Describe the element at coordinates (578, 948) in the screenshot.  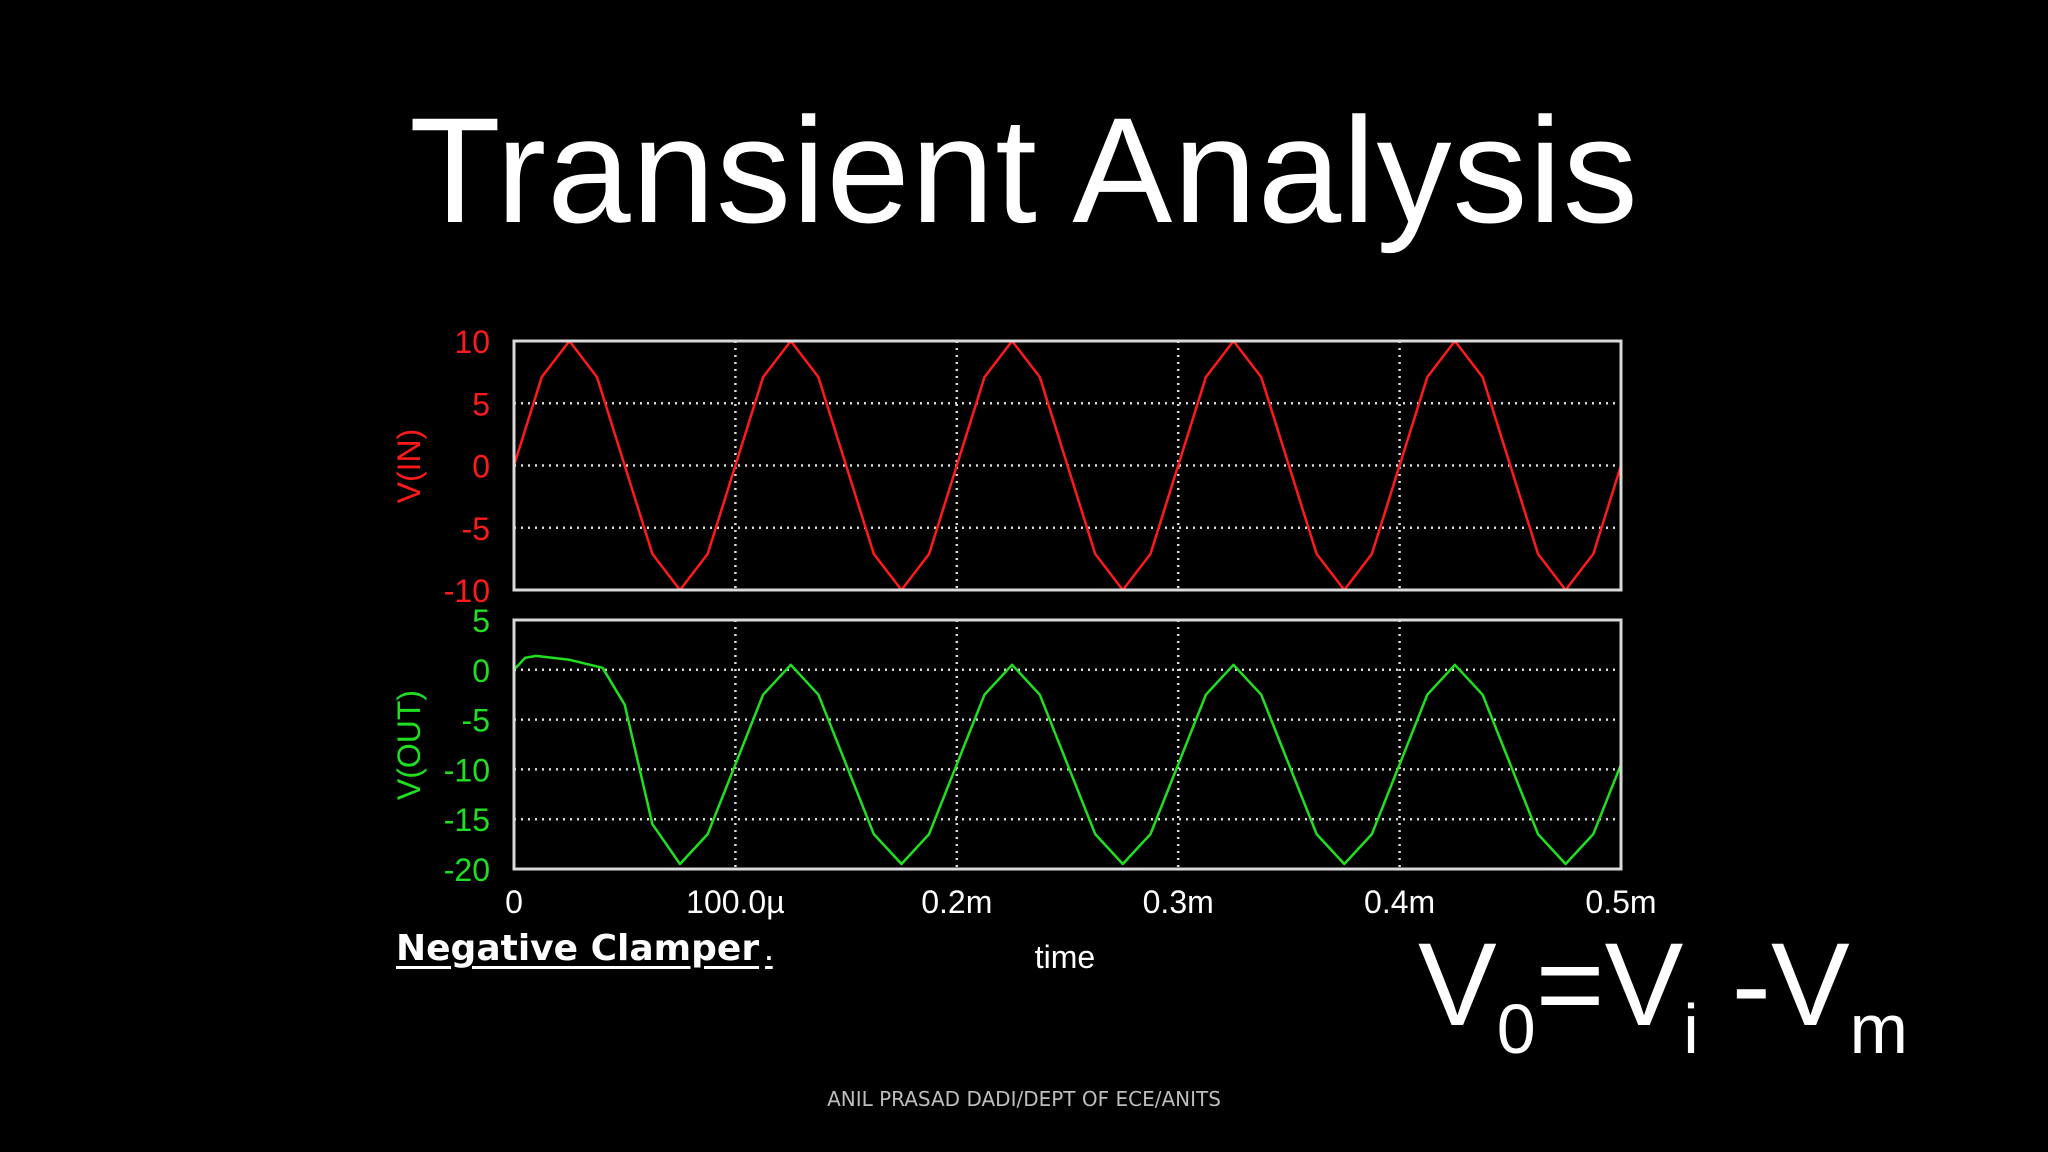
I see `caption-text: Negative Clamper` at that location.